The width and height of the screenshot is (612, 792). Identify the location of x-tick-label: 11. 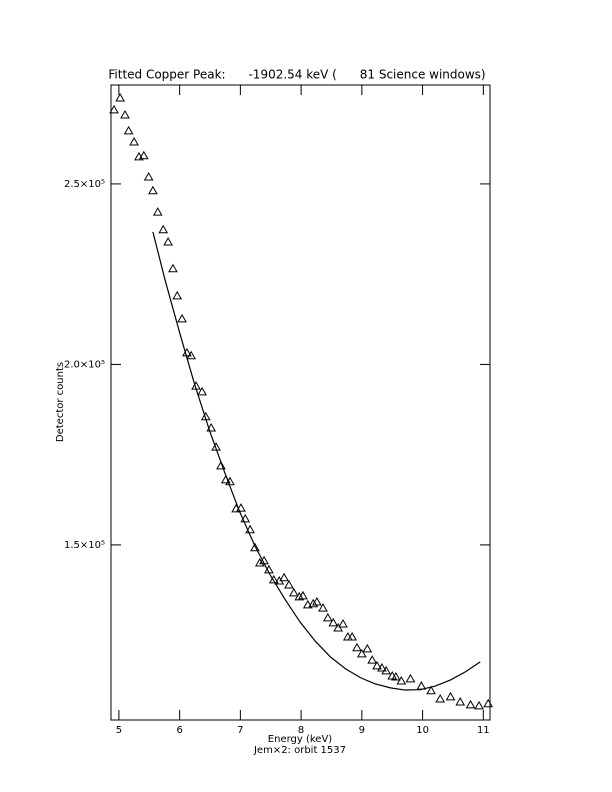
(483, 730).